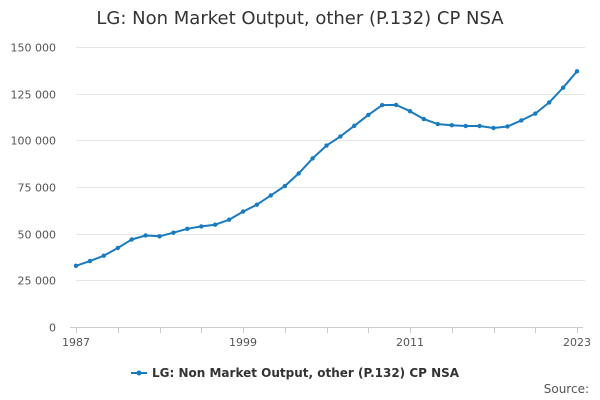  What do you see at coordinates (566, 389) in the screenshot?
I see `credits-label: Source:` at bounding box center [566, 389].